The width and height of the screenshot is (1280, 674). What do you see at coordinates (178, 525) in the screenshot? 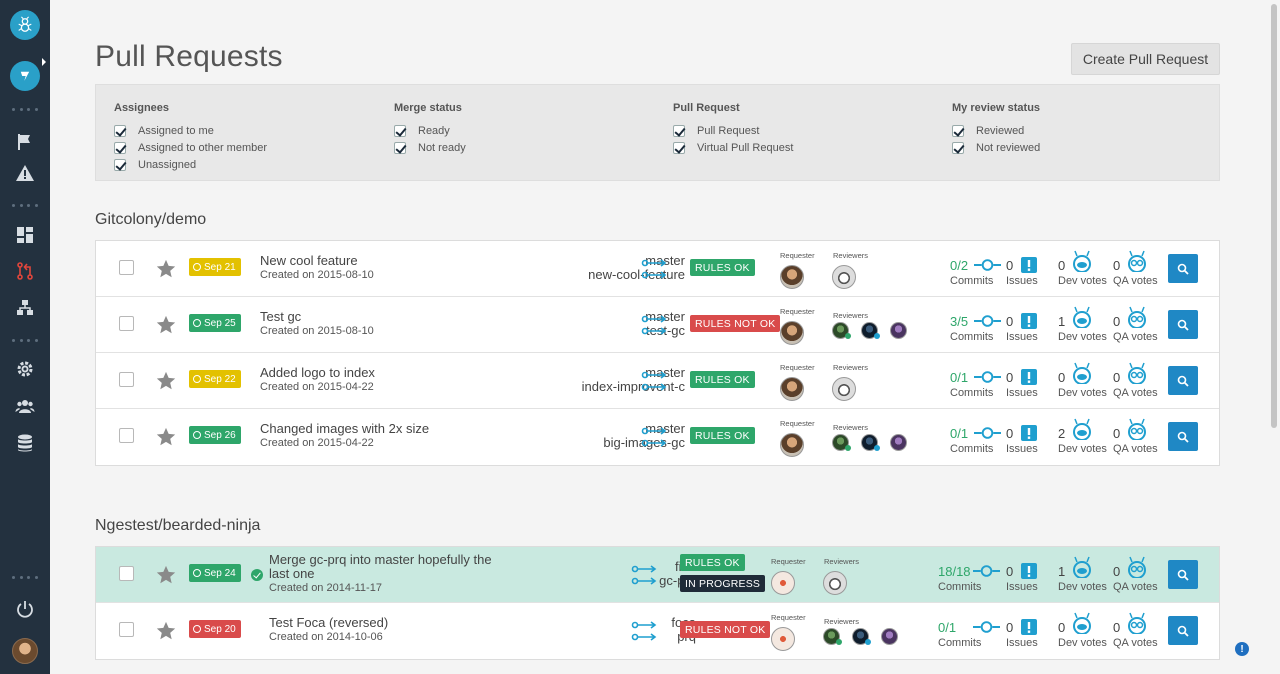
I see `repo-title: Ngestest/bearded-ninja` at bounding box center [178, 525].